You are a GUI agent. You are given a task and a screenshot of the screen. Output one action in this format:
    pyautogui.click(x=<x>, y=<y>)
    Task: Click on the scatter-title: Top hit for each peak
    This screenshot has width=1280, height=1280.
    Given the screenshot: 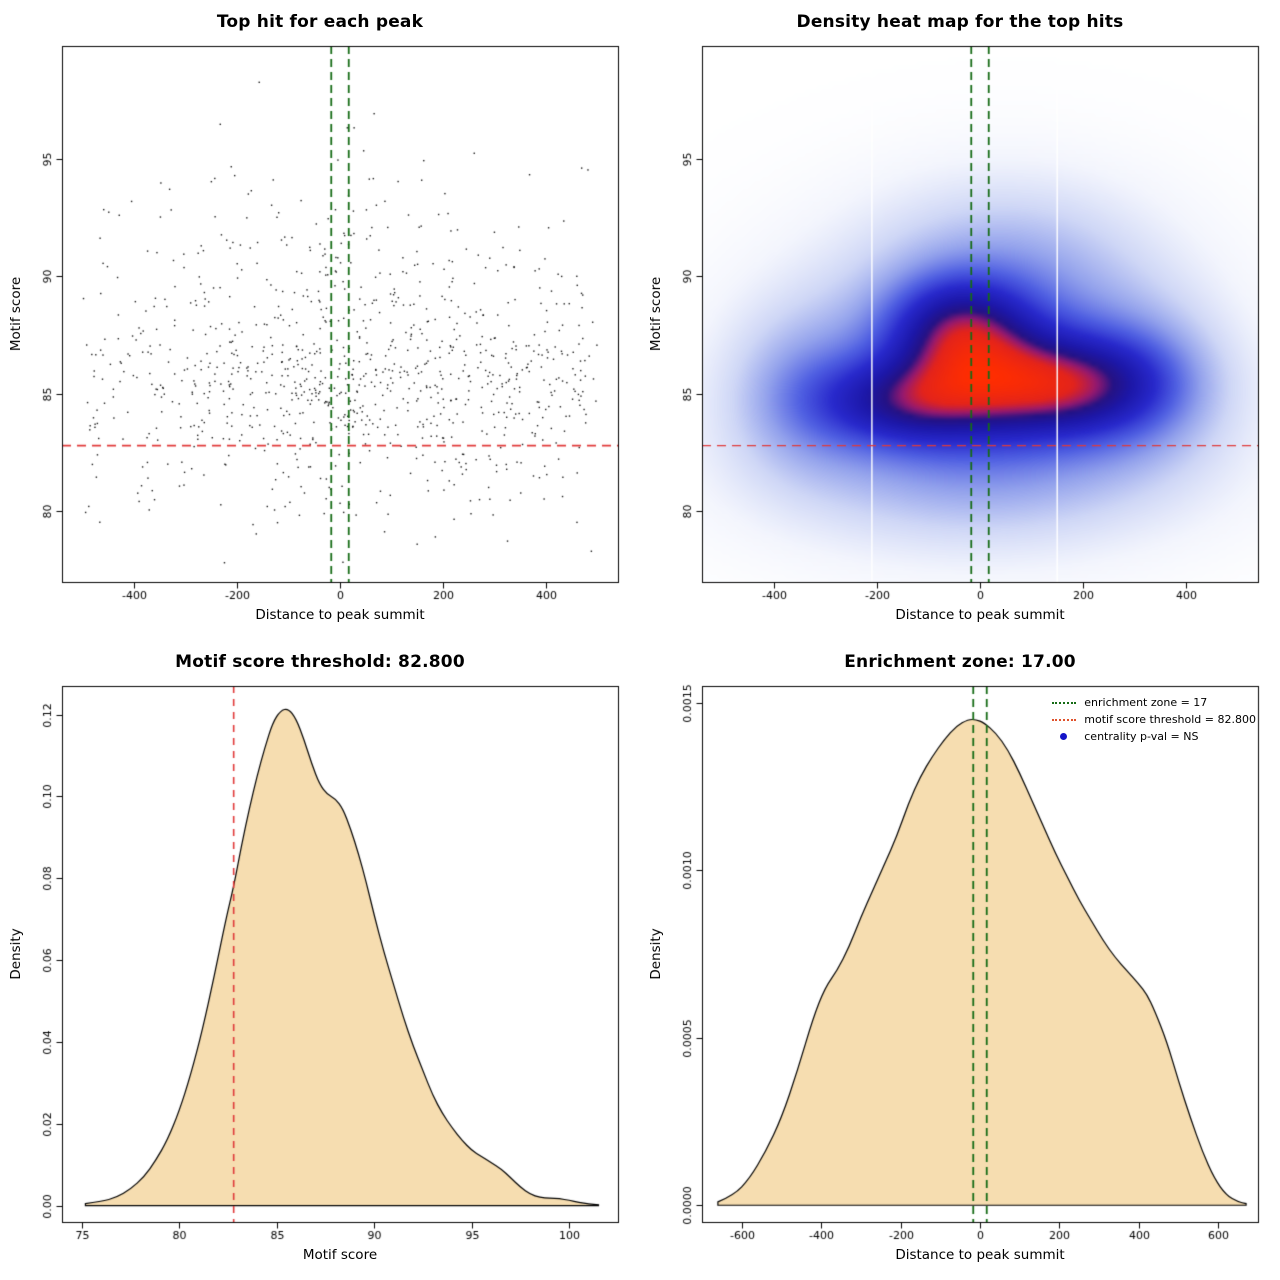 What is the action you would take?
    pyautogui.click(x=320, y=22)
    